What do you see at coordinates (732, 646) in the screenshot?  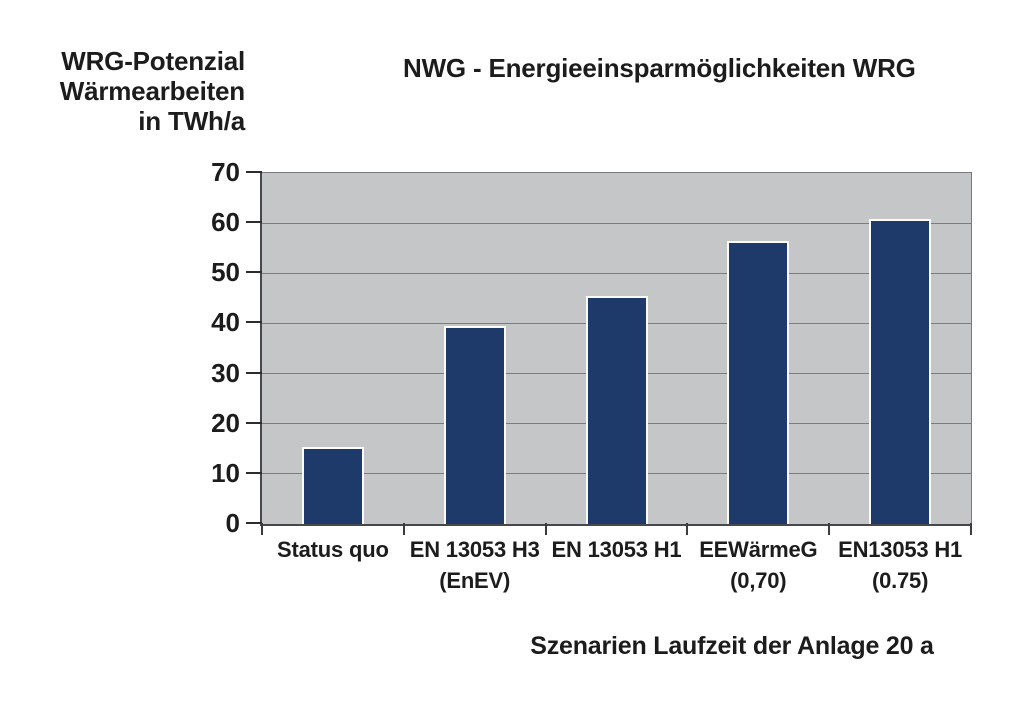 I see `x-axis-title: Szenarien Laufzeit der Anlage 20 a` at bounding box center [732, 646].